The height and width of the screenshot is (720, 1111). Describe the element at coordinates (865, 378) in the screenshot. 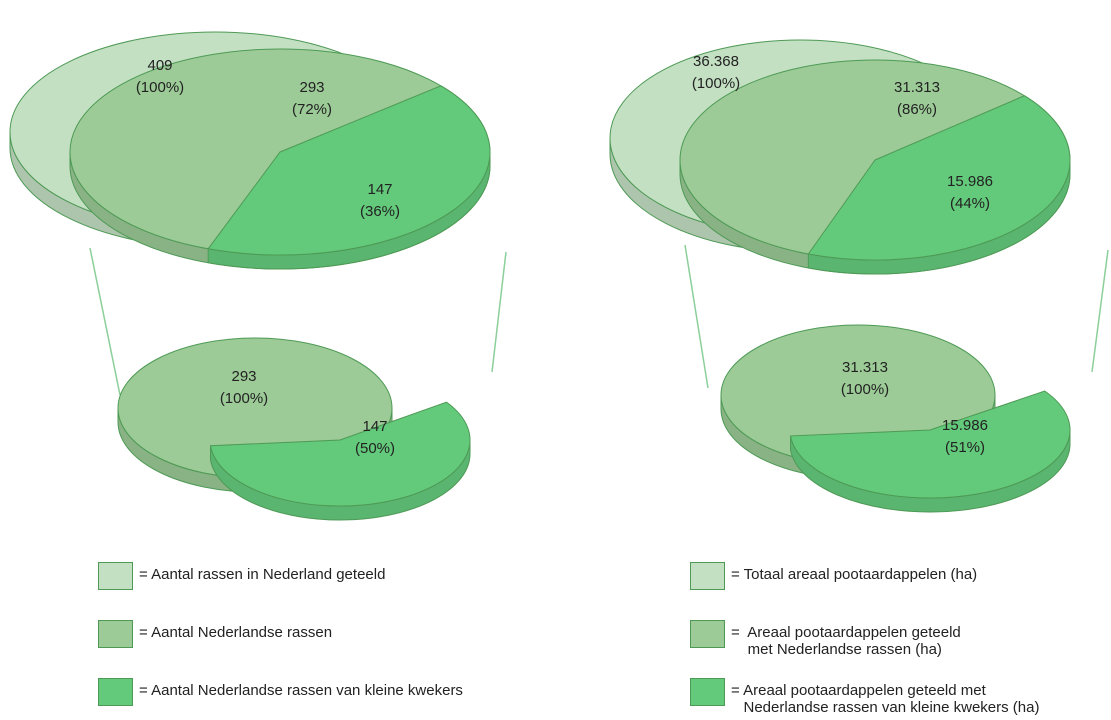

I see `bottom-pie-label-1: 31.313 (100%)` at that location.